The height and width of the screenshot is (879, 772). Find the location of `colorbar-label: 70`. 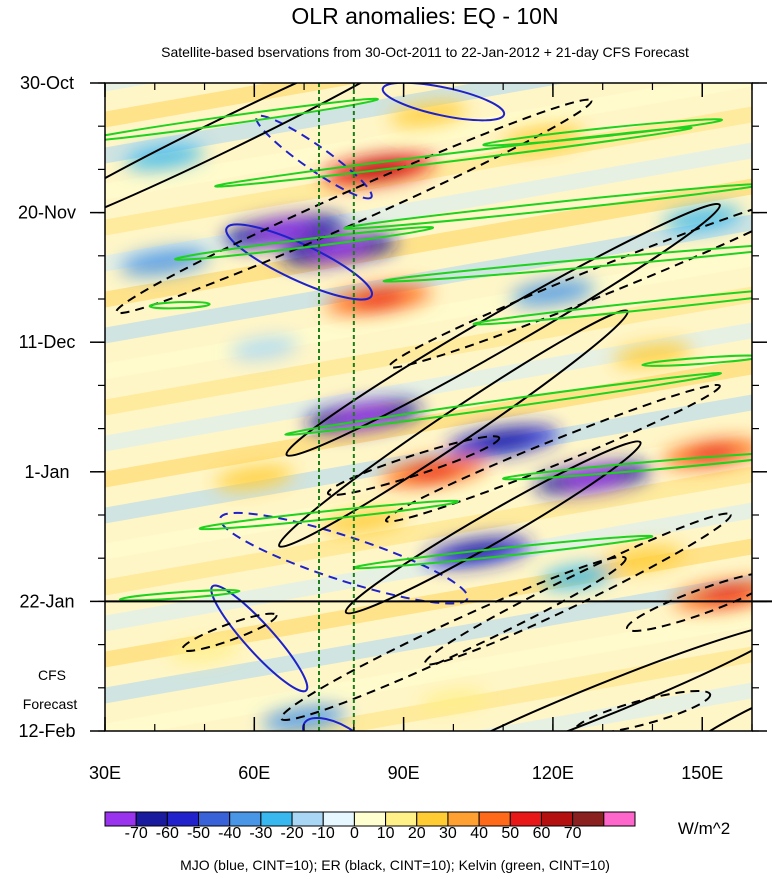

colorbar-label: 70 is located at coordinates (573, 833).